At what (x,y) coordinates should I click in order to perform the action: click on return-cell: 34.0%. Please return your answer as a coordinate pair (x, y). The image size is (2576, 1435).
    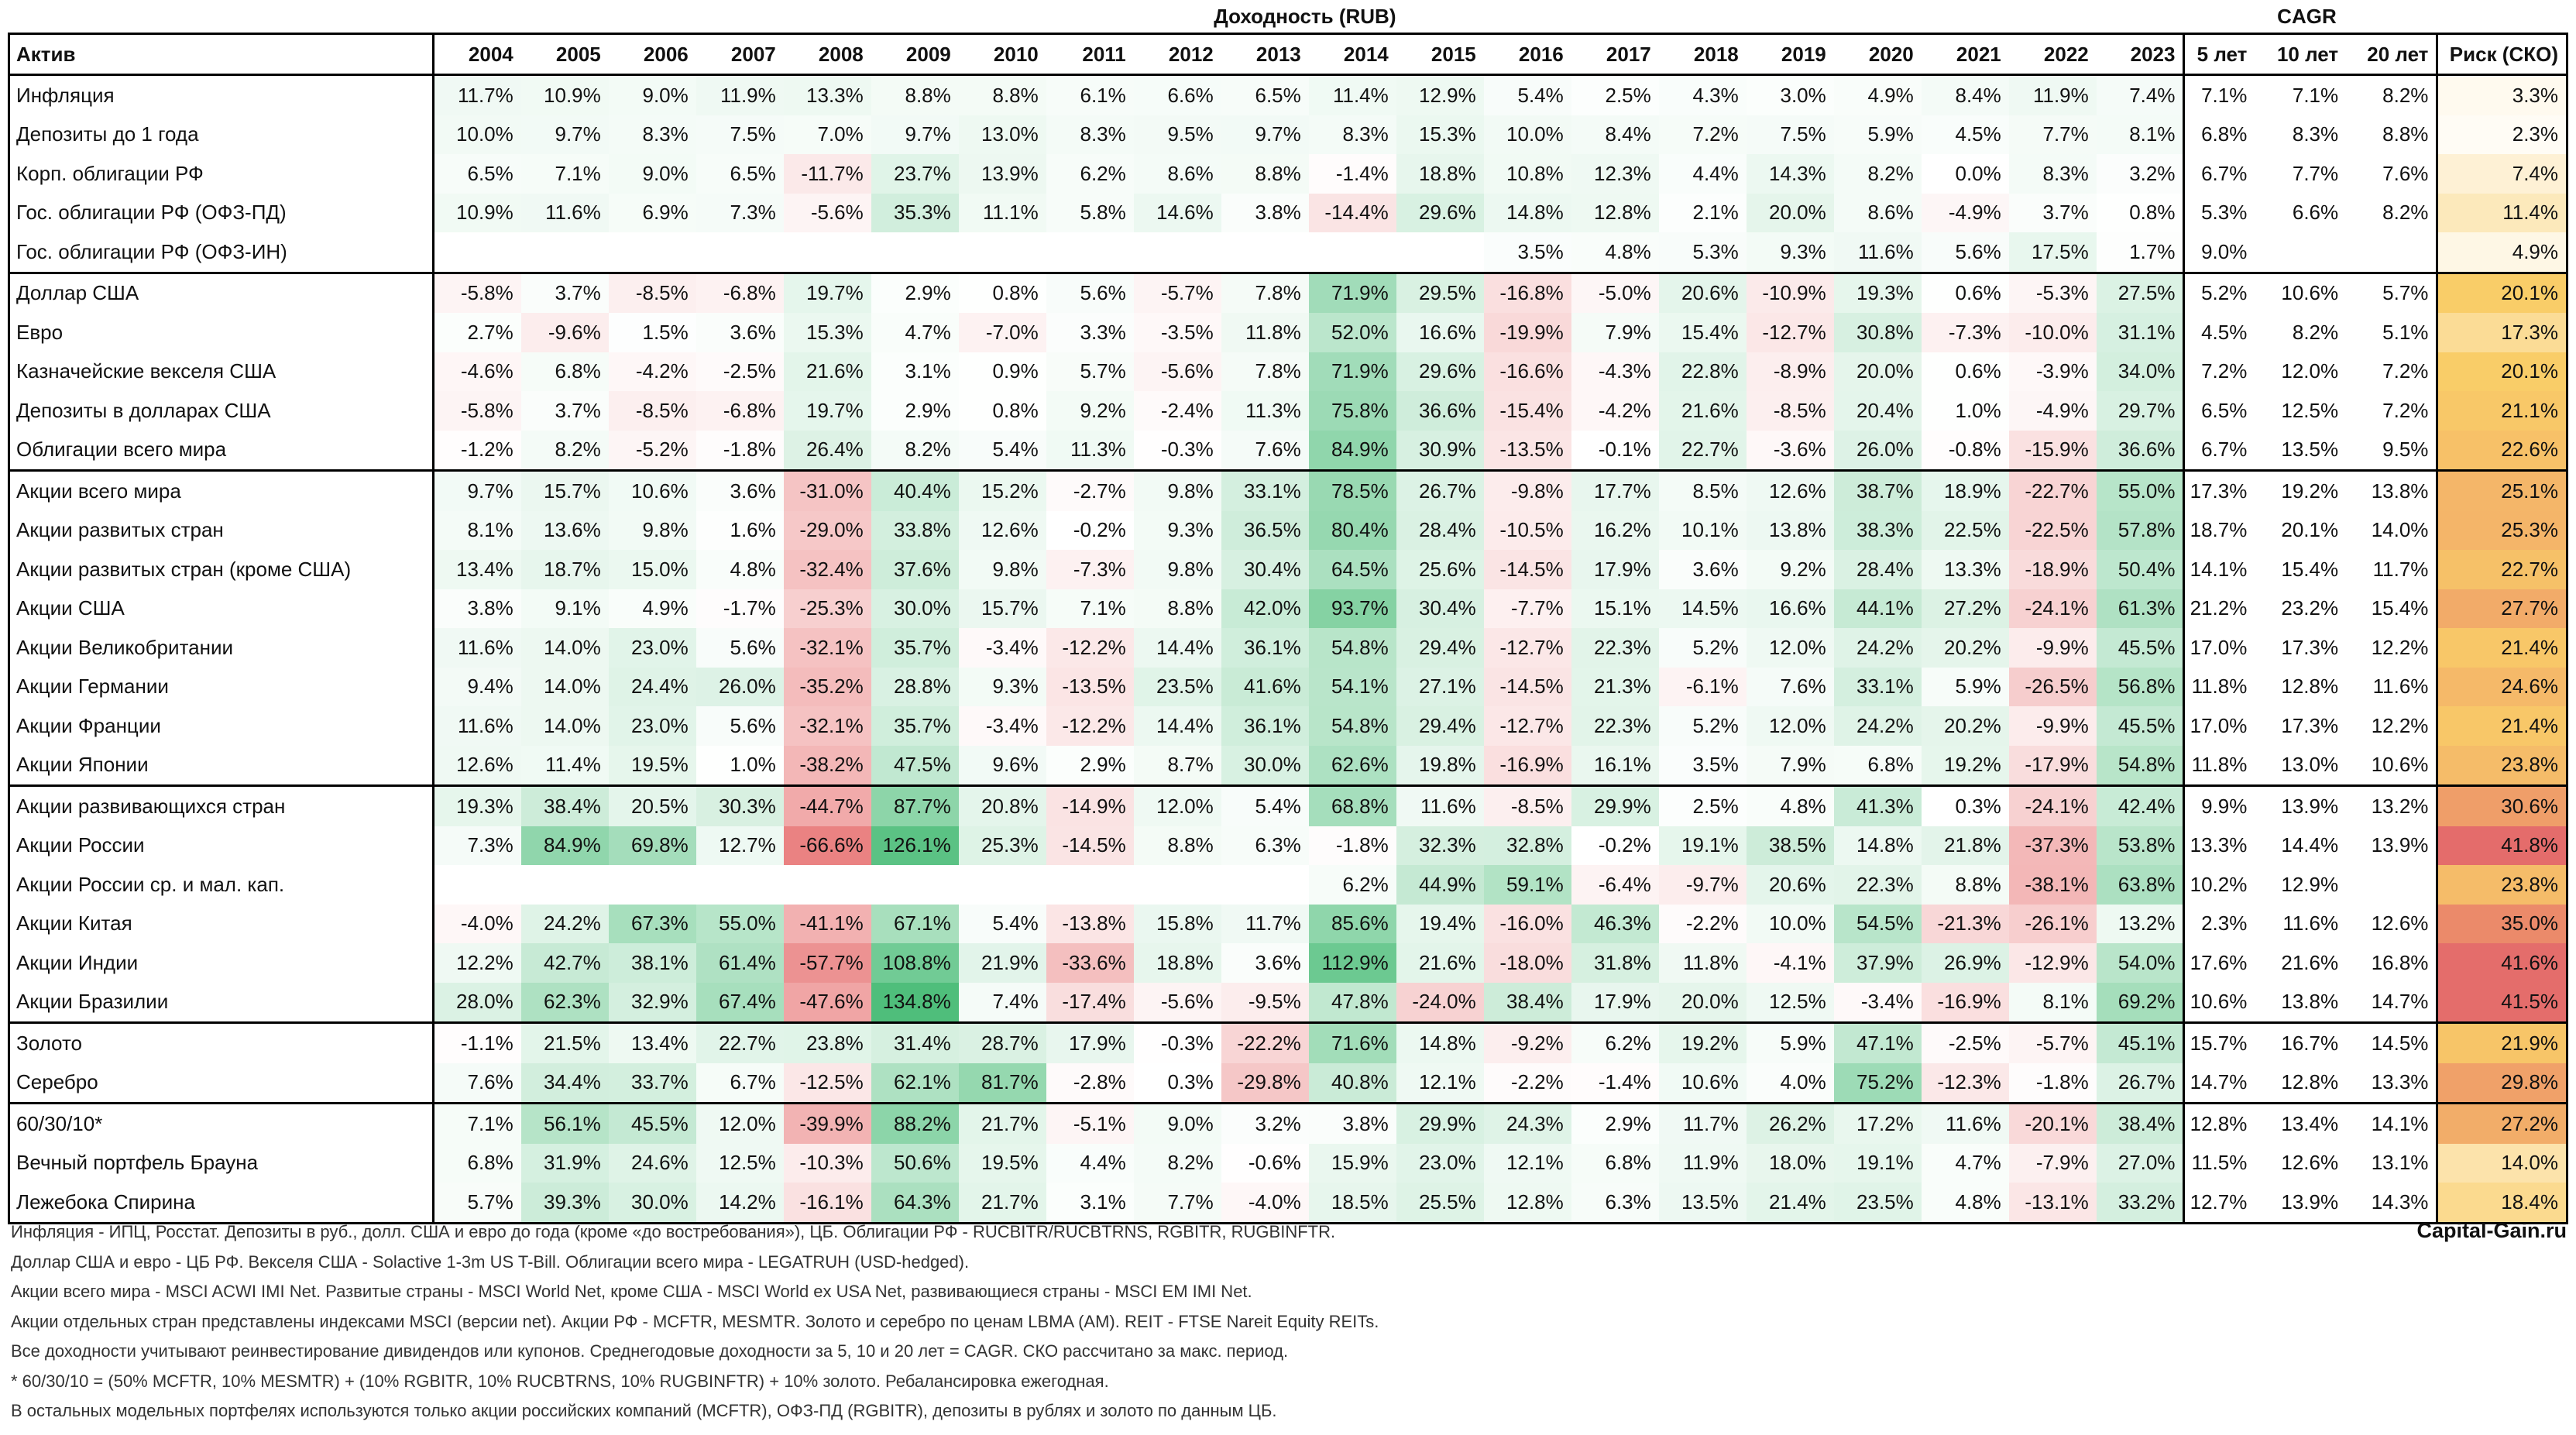
    Looking at the image, I should click on (2141, 371).